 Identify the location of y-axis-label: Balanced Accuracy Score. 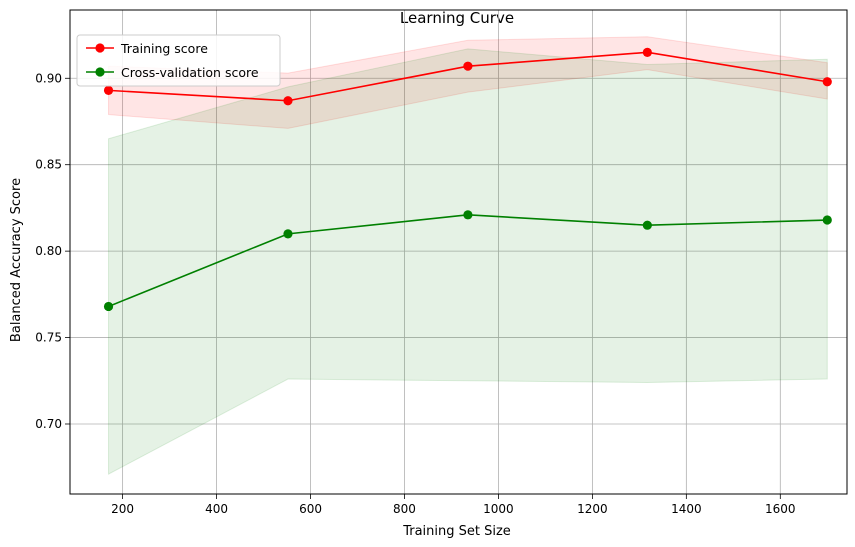
(16, 260).